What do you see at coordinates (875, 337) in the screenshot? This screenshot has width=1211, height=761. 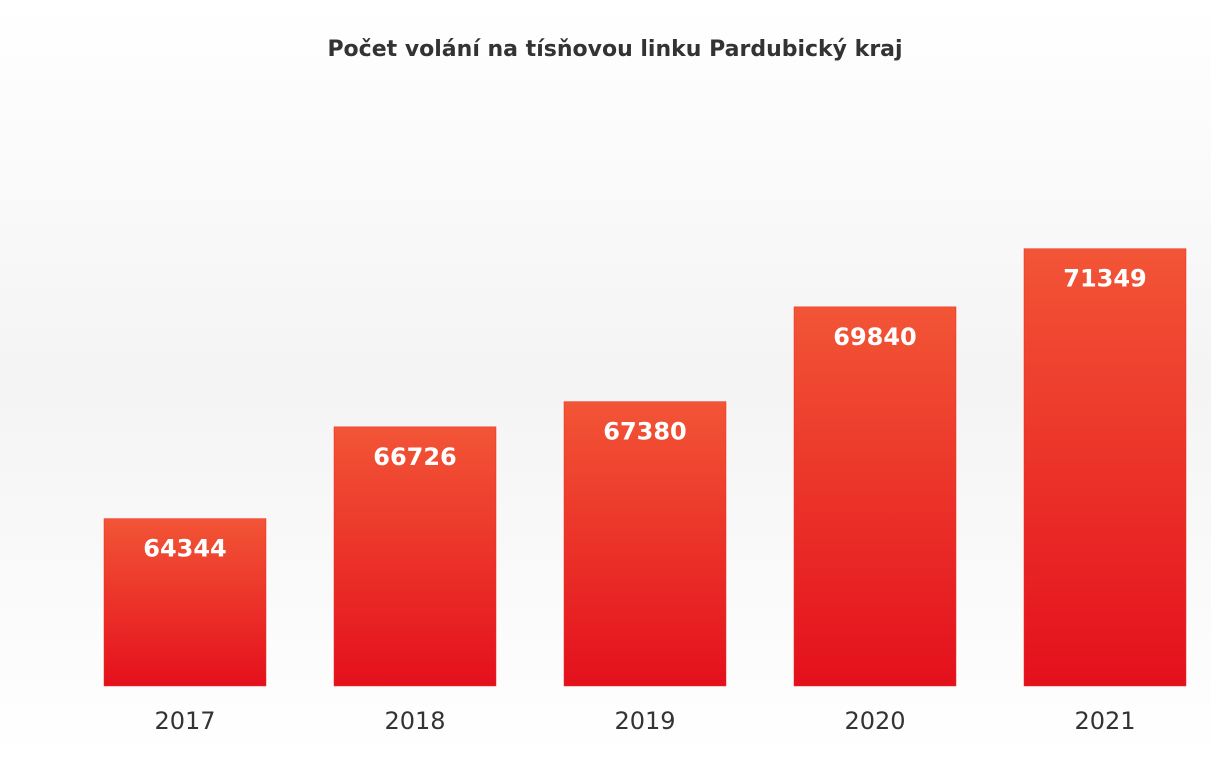 I see `value-label: 69840` at bounding box center [875, 337].